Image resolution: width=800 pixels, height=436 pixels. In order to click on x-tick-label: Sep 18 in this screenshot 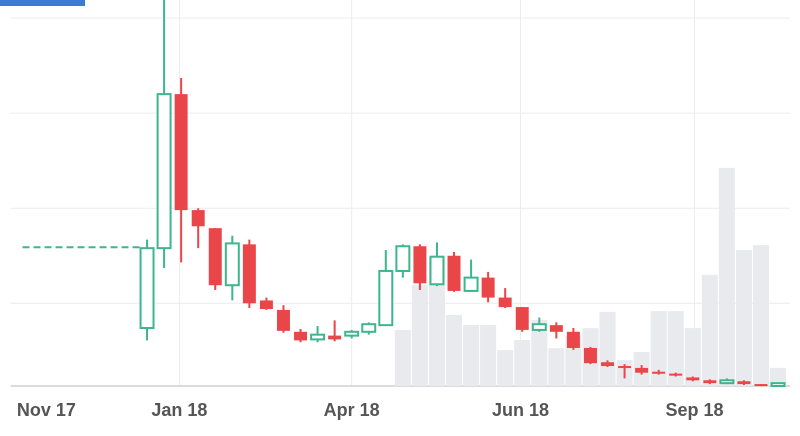, I will do `click(694, 410)`.